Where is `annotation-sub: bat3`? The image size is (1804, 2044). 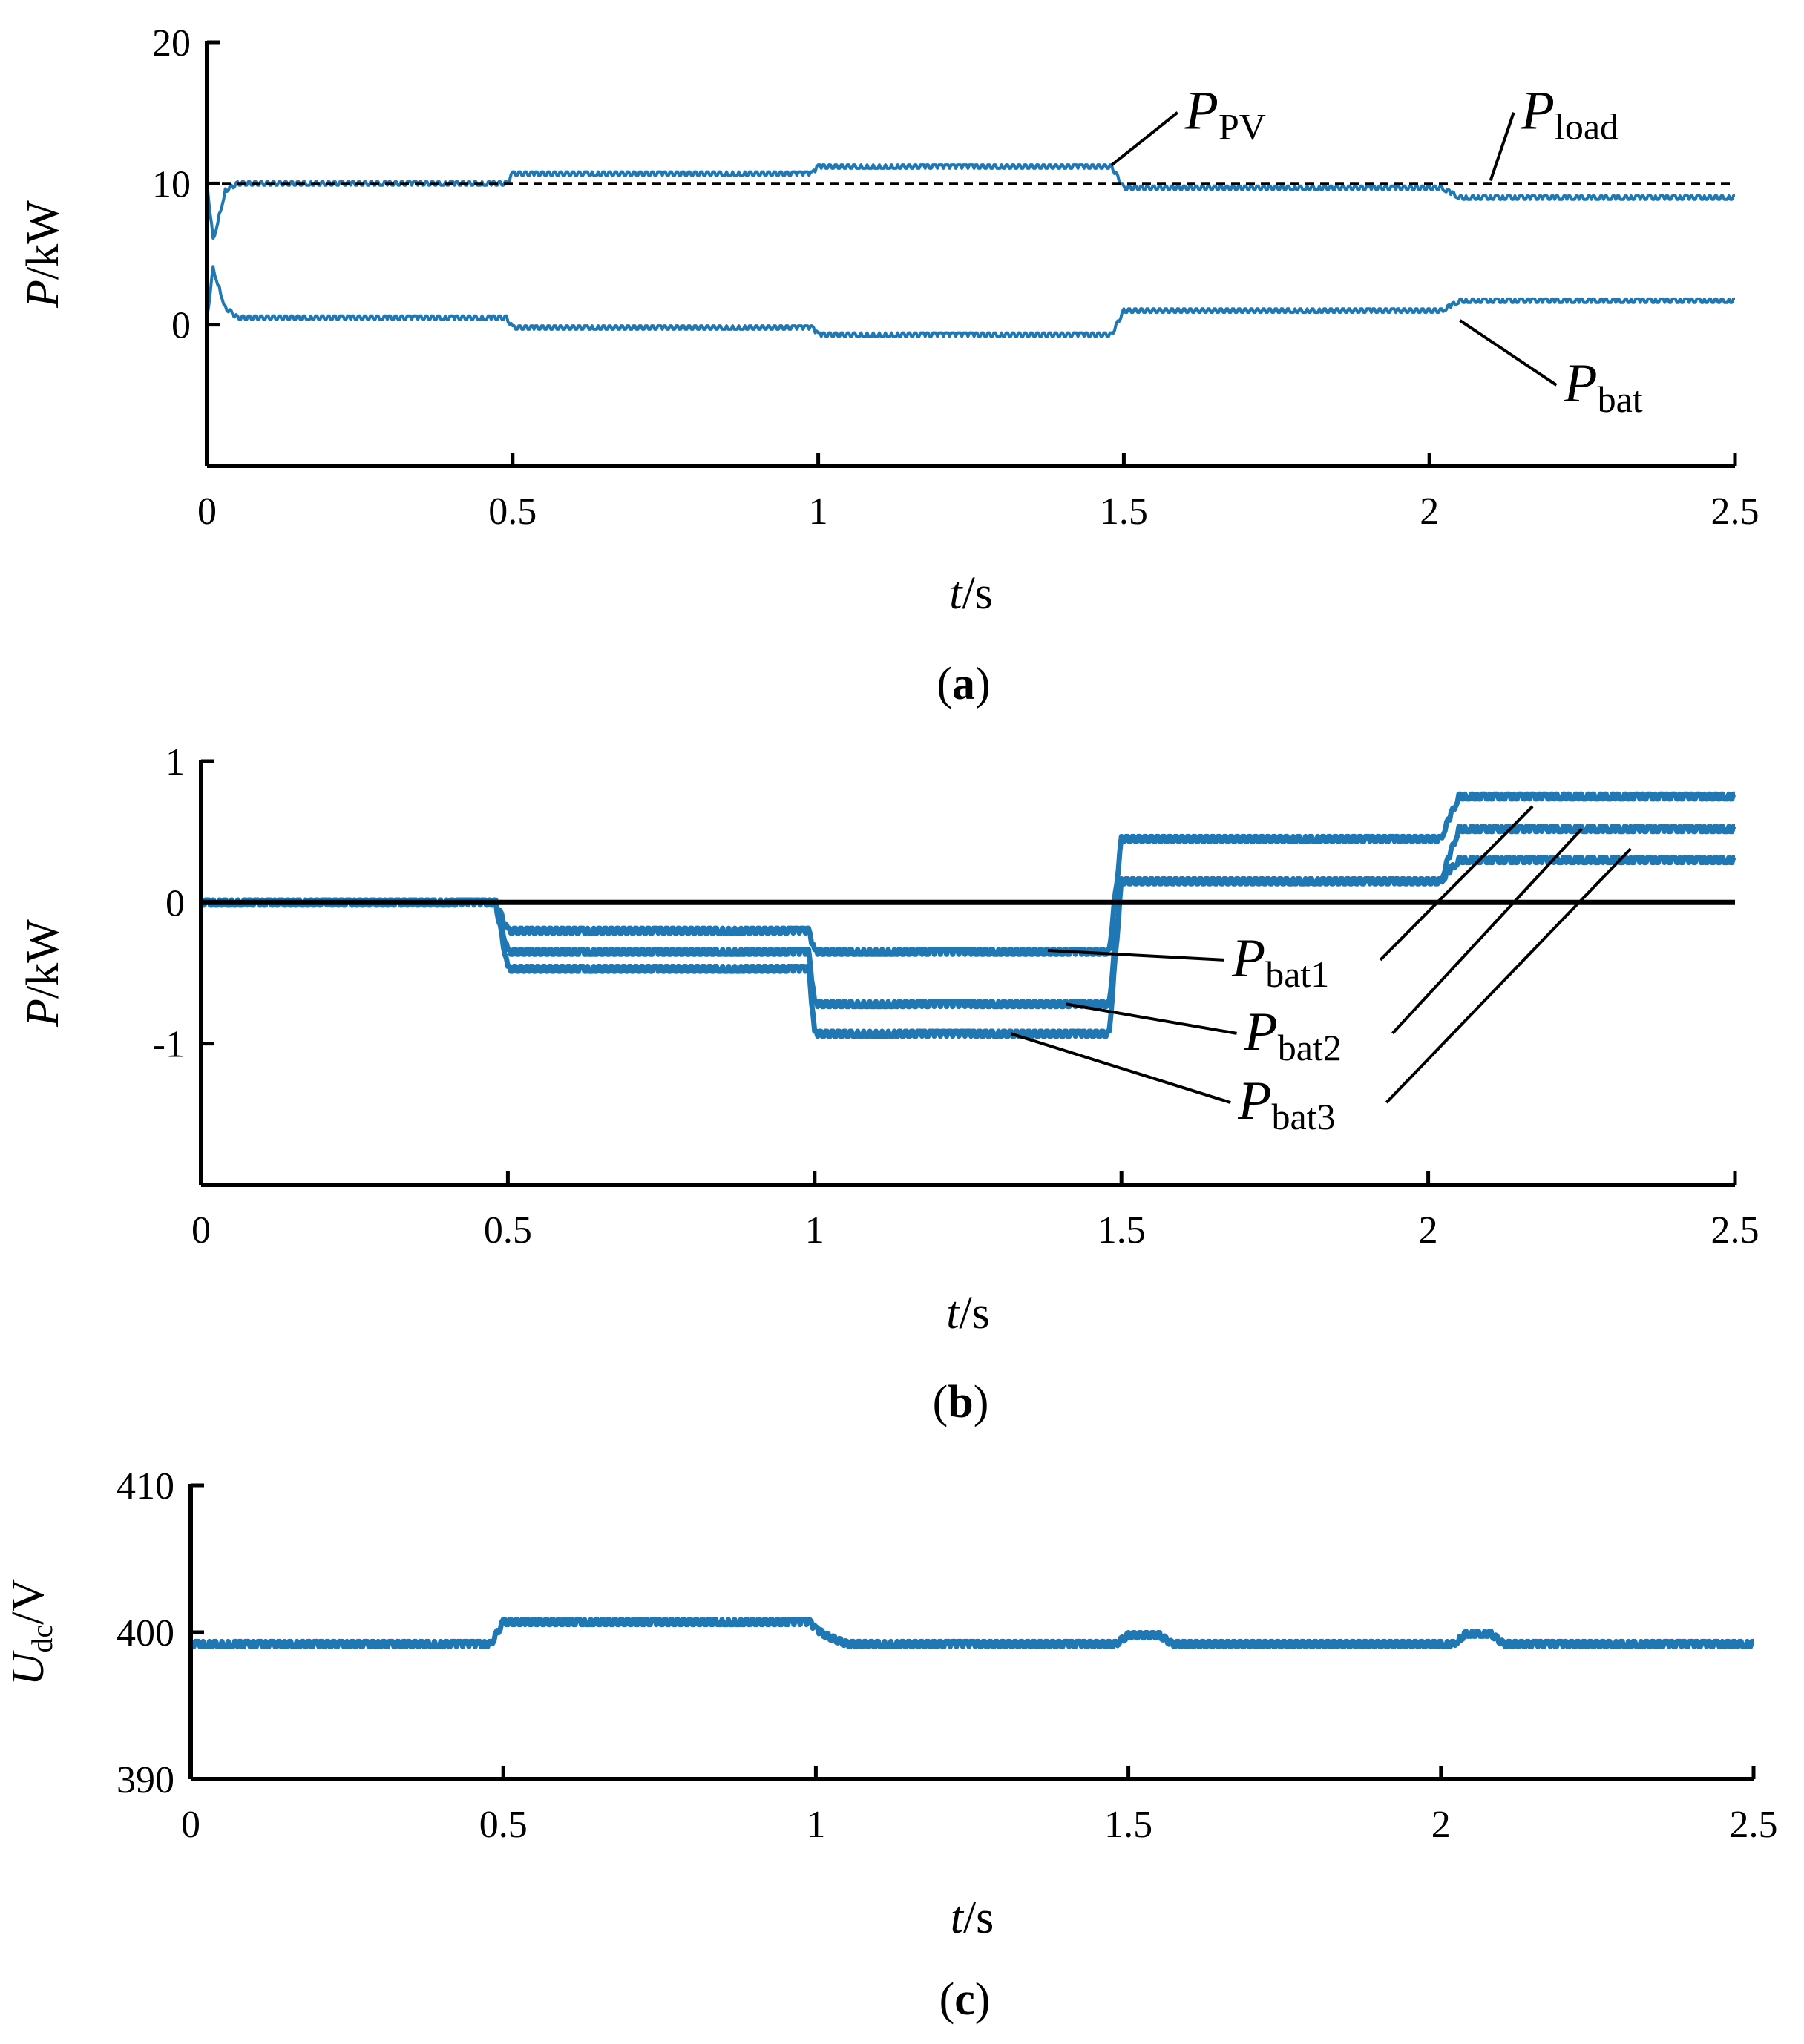 annotation-sub: bat3 is located at coordinates (1303, 1116).